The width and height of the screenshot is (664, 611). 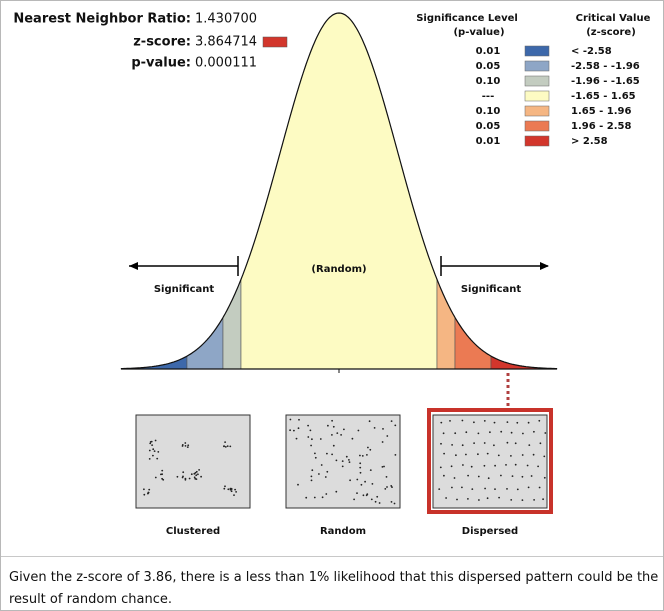 I want to click on ratio-value: 1.430700, so click(x=226, y=19).